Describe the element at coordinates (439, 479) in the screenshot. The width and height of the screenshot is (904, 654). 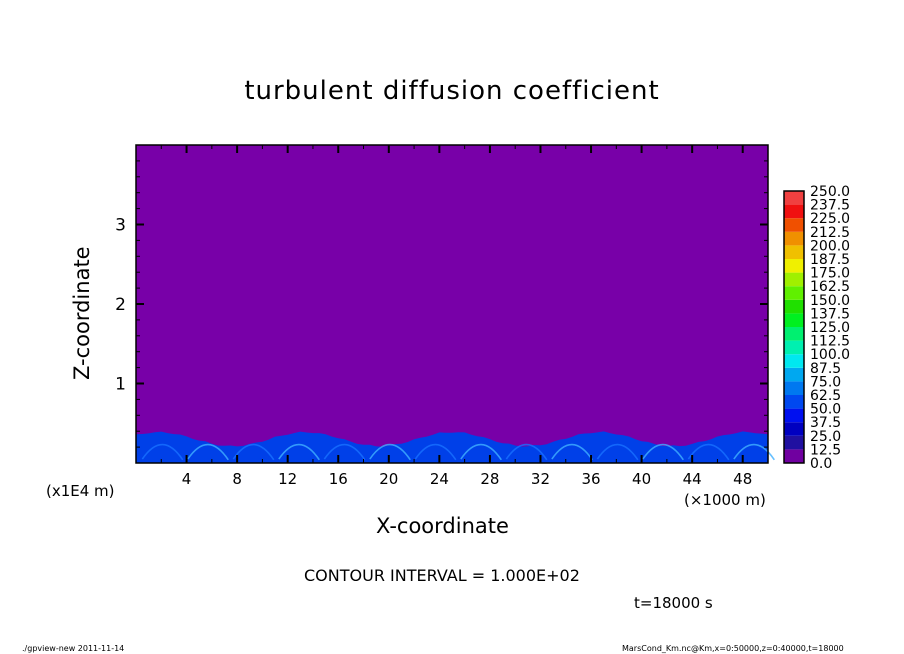
I see `x-tick-label: 24` at that location.